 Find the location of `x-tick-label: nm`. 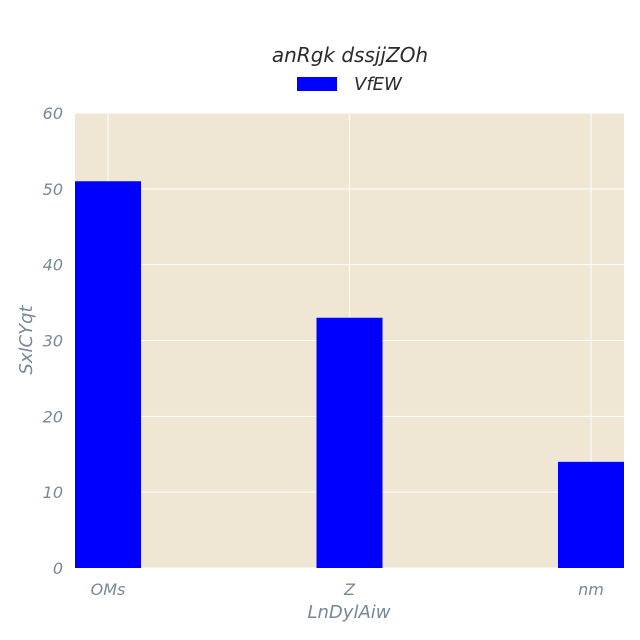

x-tick-label: nm is located at coordinates (591, 589).